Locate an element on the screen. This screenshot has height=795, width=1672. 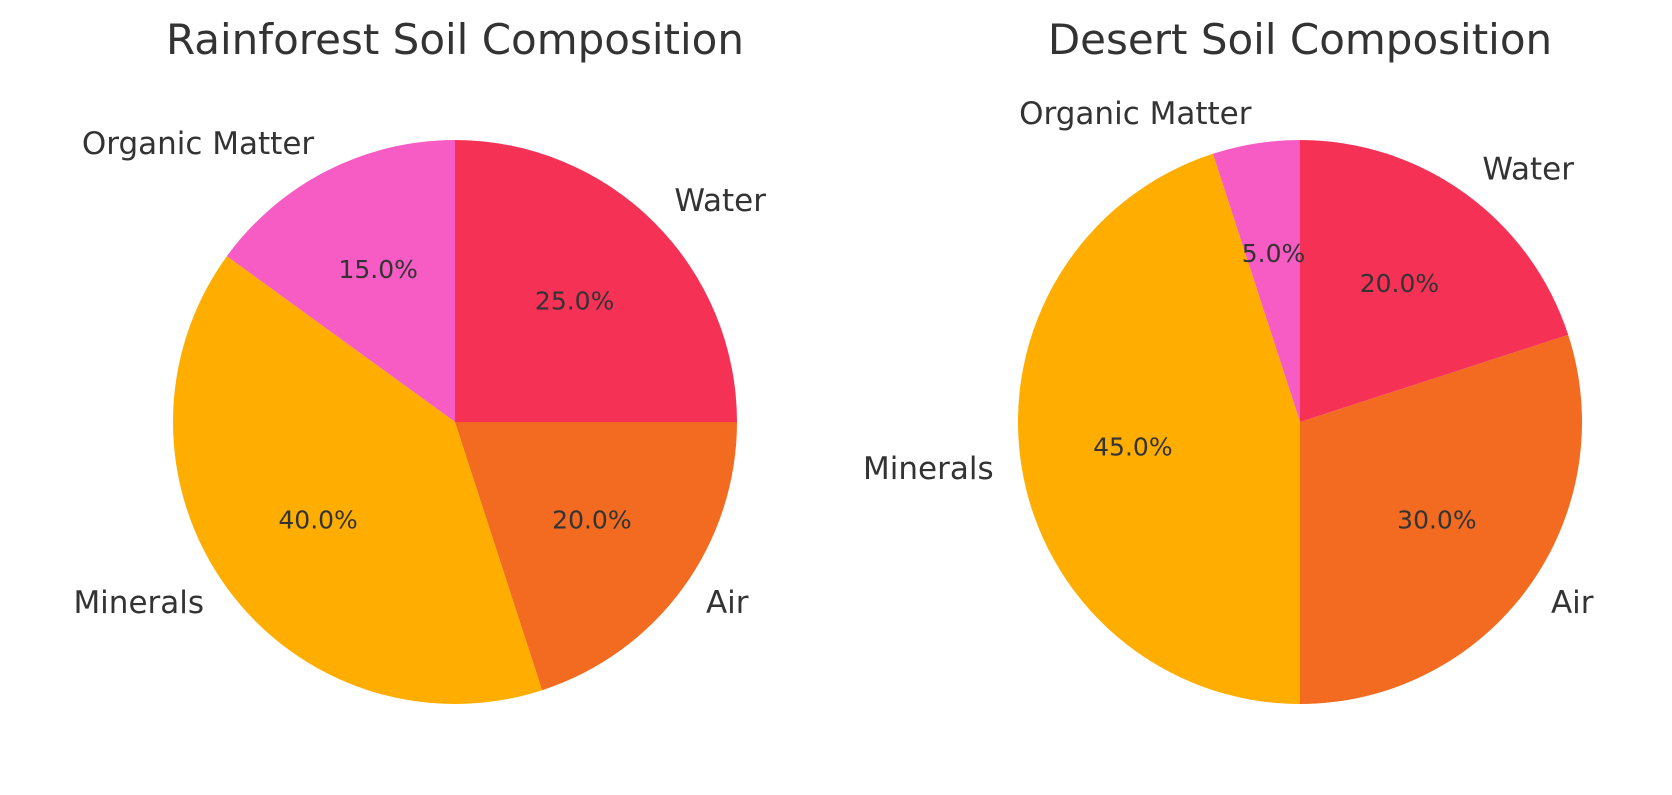
rainforest-slice-air is located at coordinates (596, 556).